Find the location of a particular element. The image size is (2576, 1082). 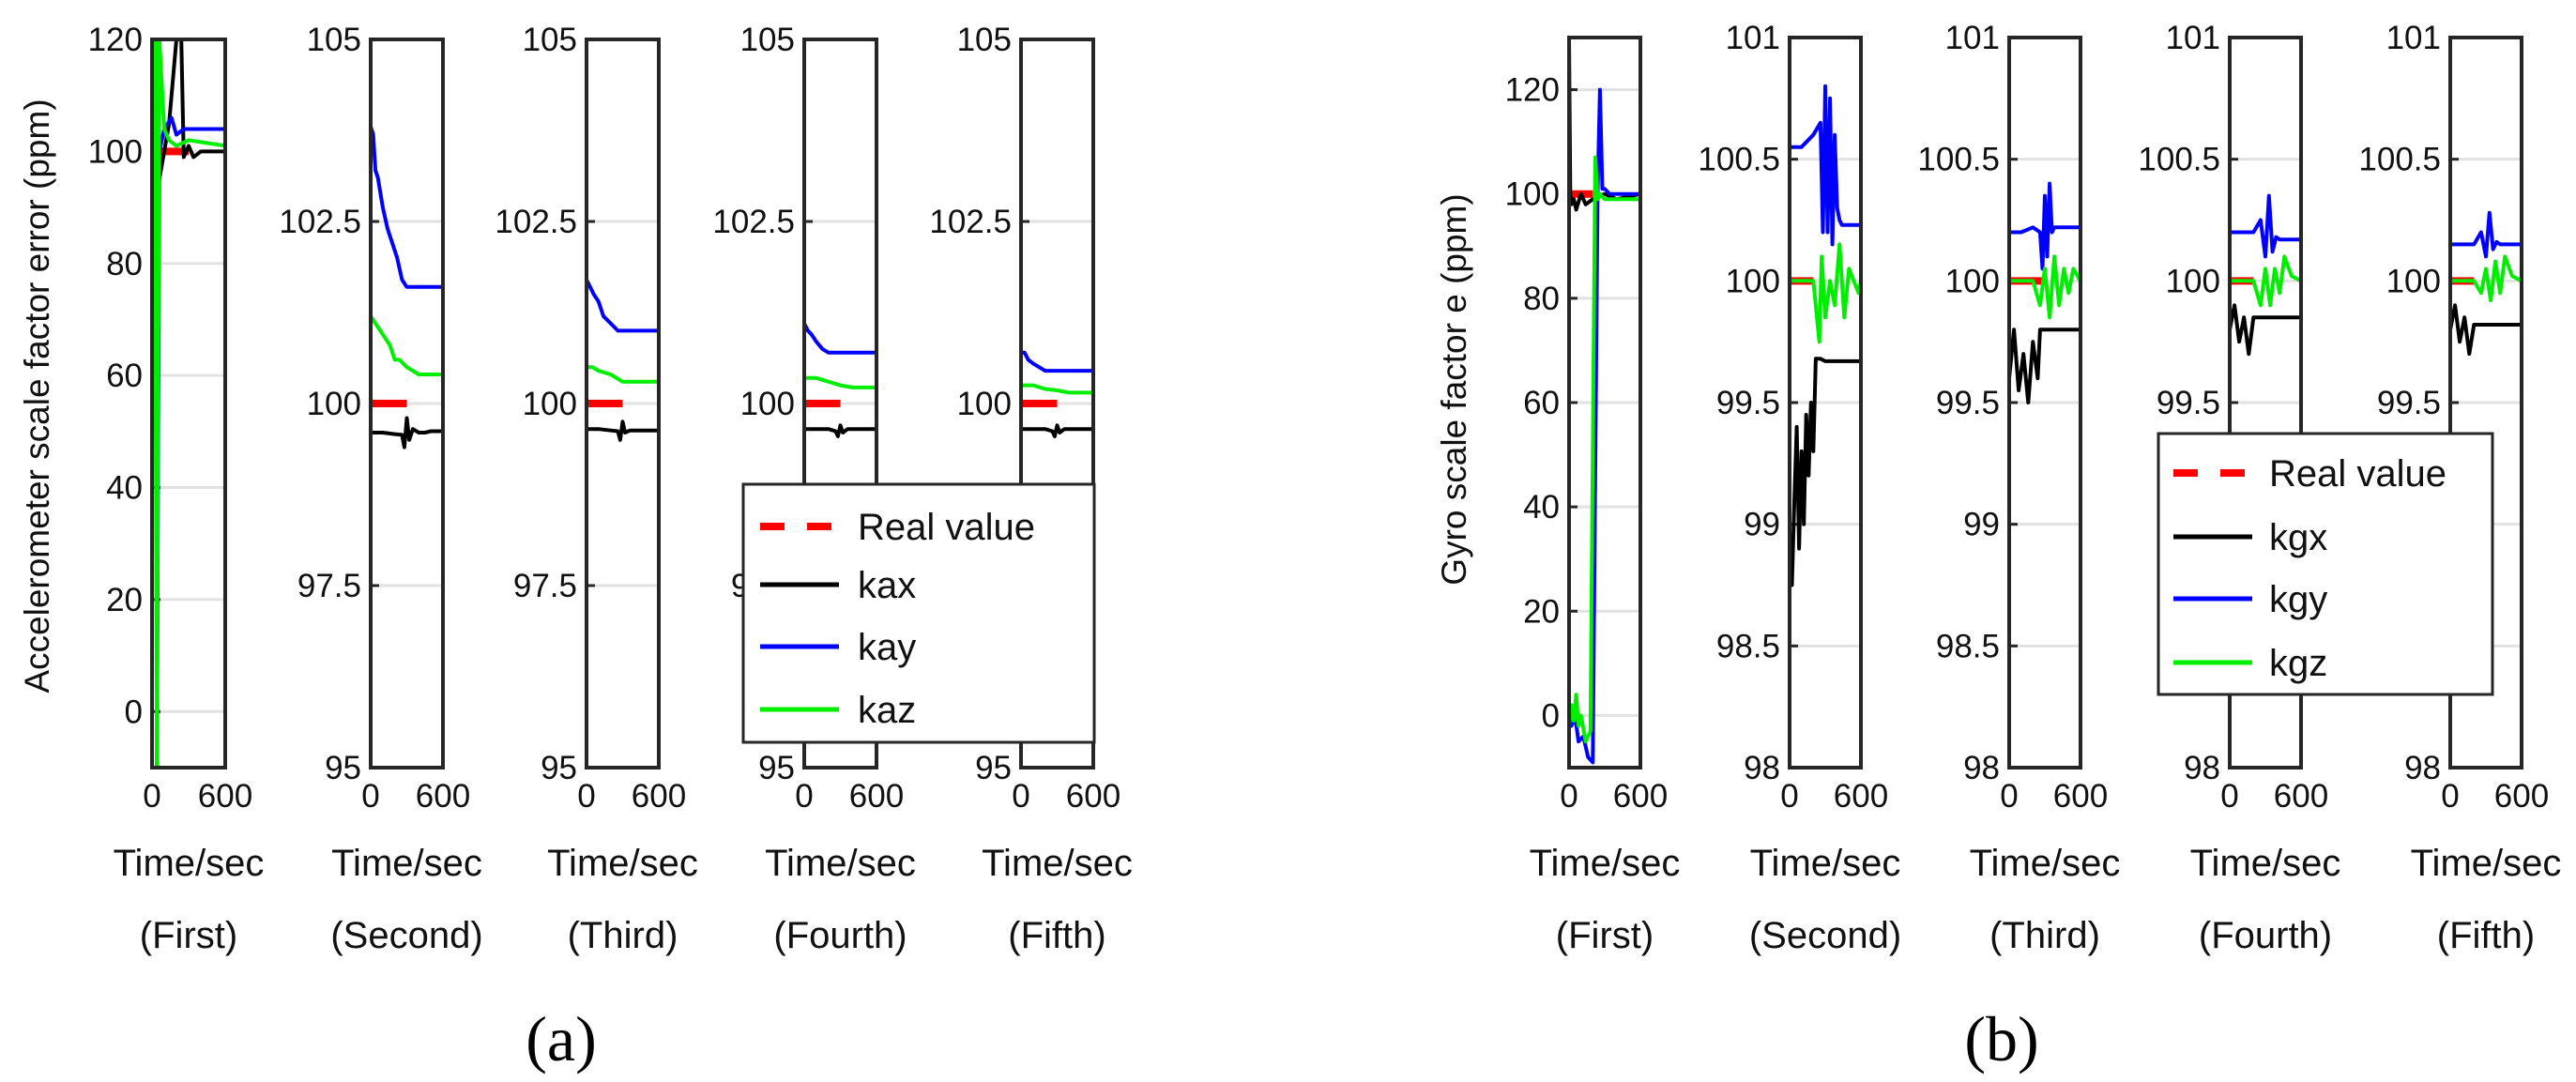

subplot-a-2: 95 97.5 100 102.5 105 0 600 Time/sec (Second) is located at coordinates (380, 489).